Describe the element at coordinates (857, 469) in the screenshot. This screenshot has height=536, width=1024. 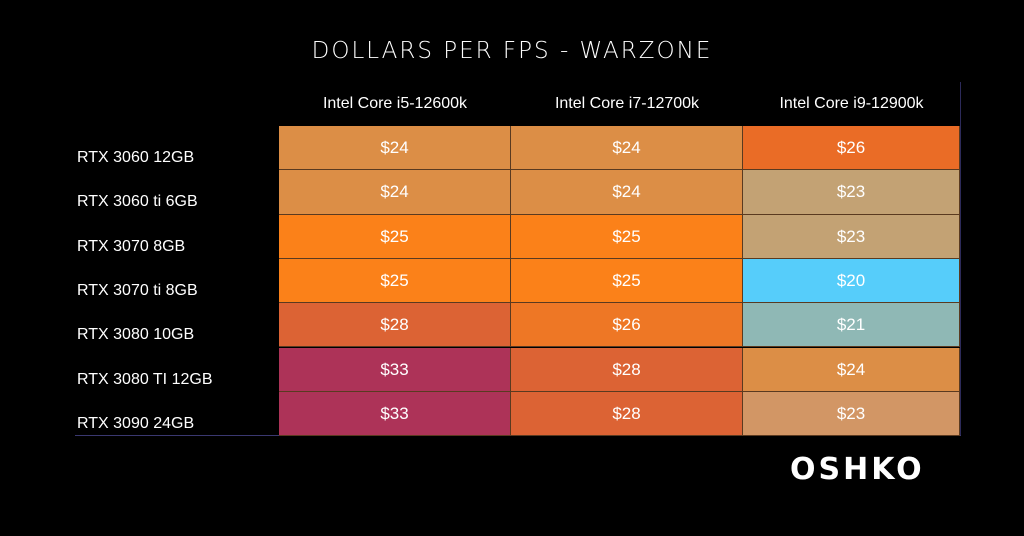
I see `brand-logo: OSHKO` at that location.